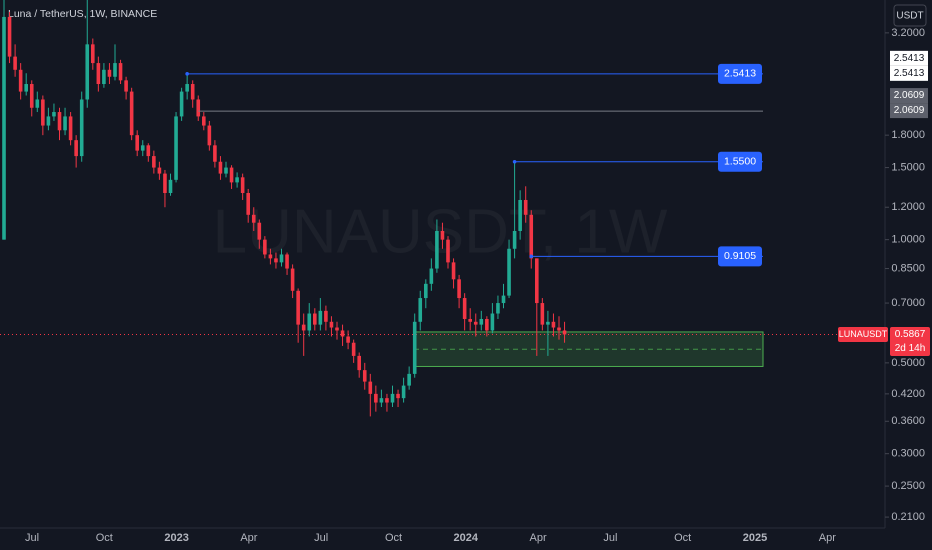 The image size is (932, 550). I want to click on currency-box, so click(910, 15).